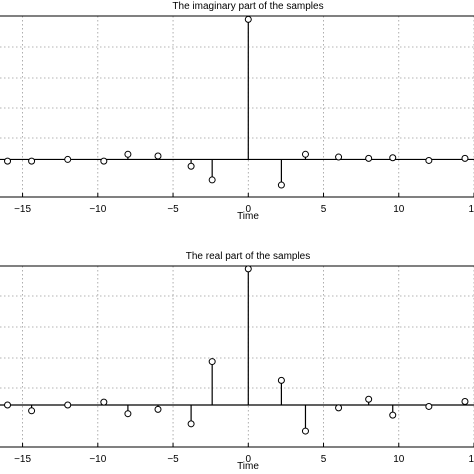 This screenshot has width=474, height=474. Describe the element at coordinates (247, 6) in the screenshot. I see `chart-title: The imaginary part of the samples` at that location.